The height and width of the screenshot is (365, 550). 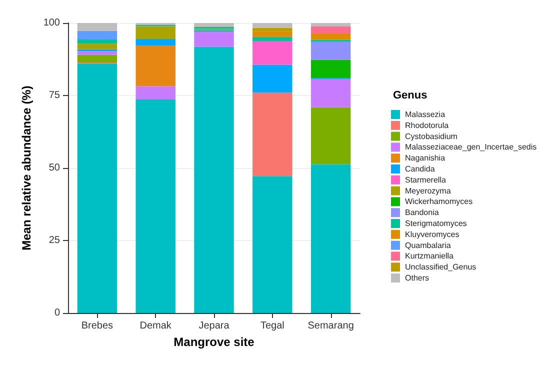 What do you see at coordinates (54, 95) in the screenshot?
I see `y-tick-label: 75` at bounding box center [54, 95].